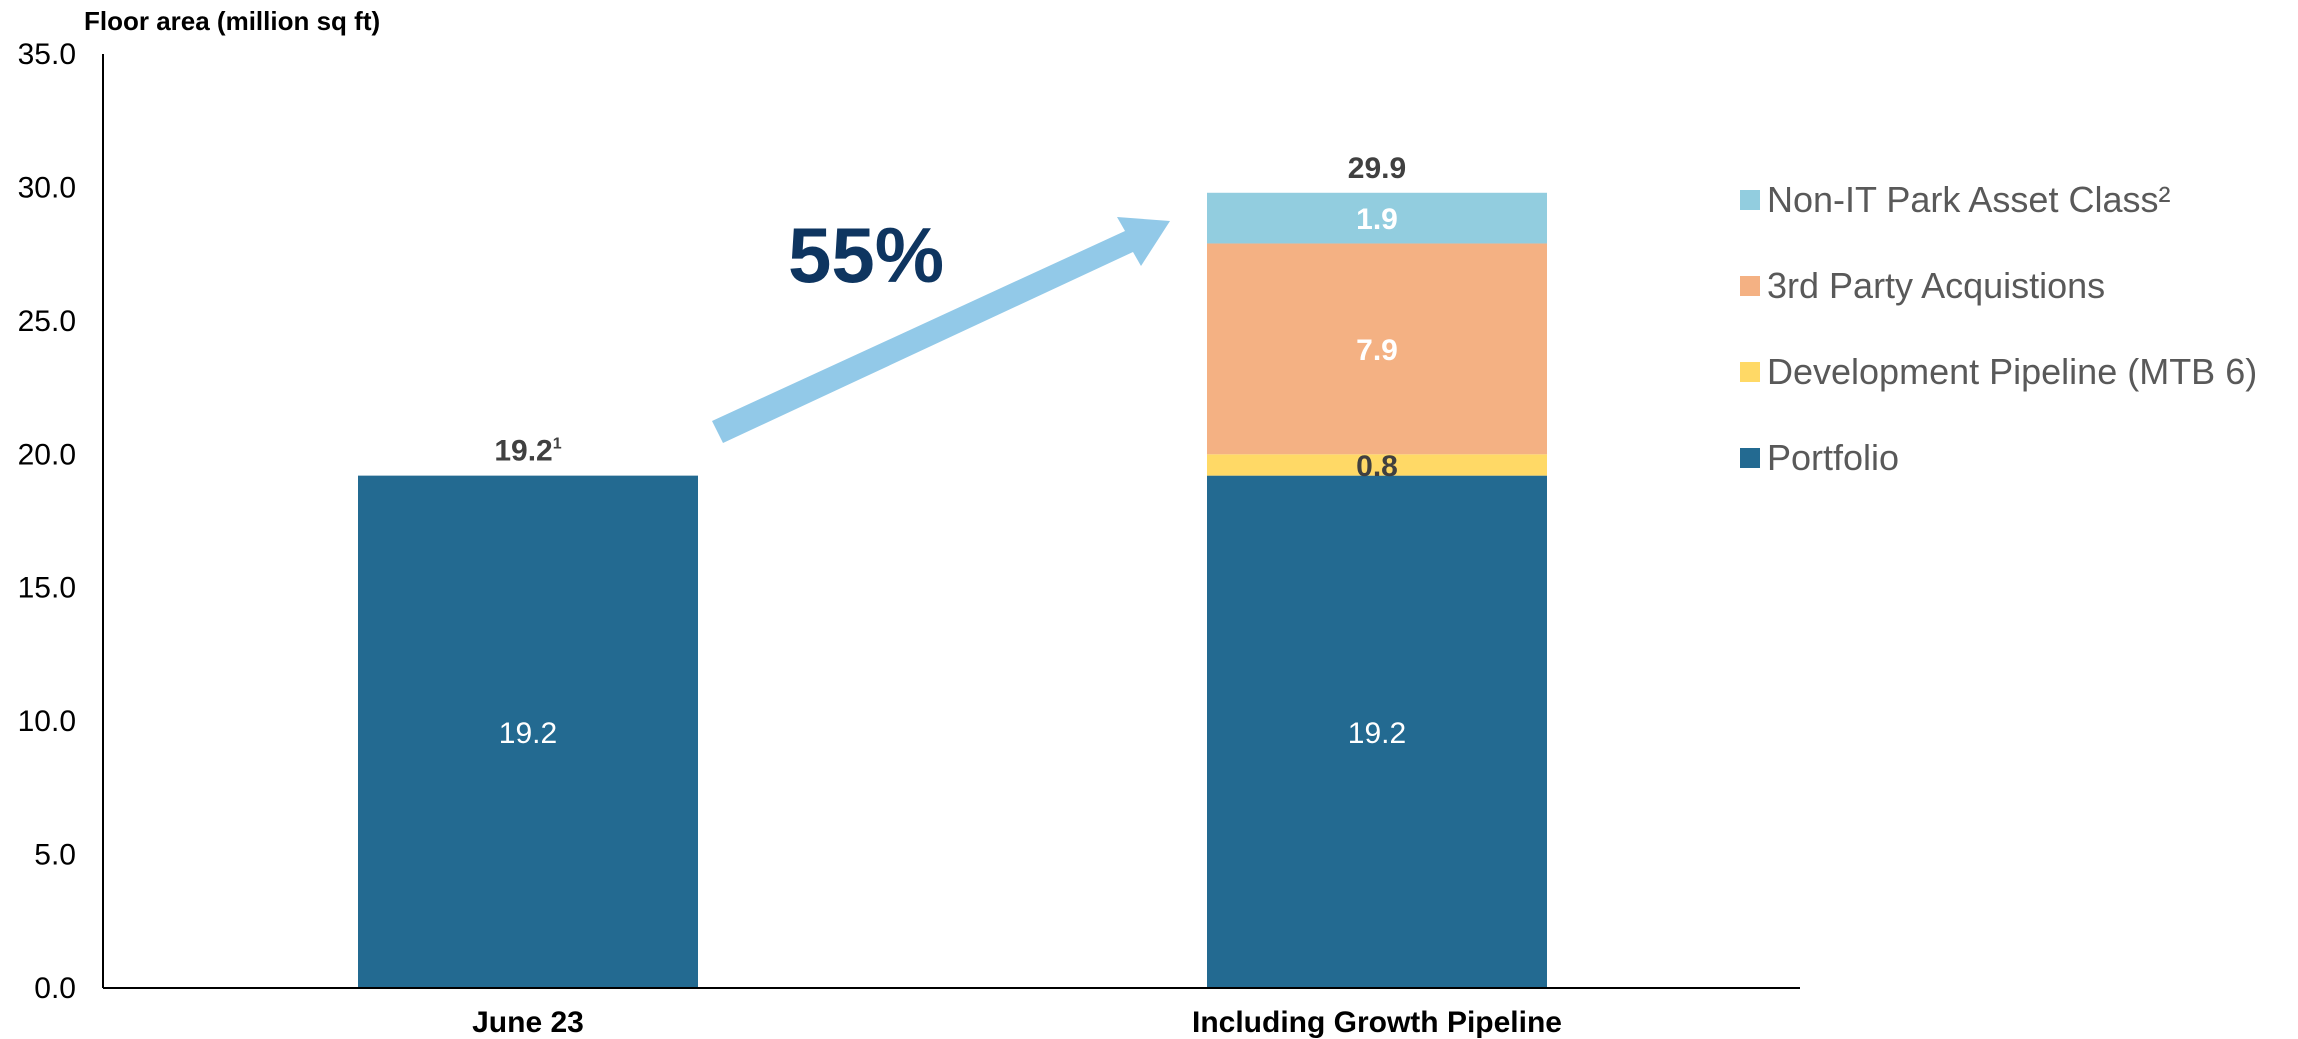  What do you see at coordinates (61, 521) in the screenshot?
I see `y-axis: 0.0 5.0 10.0 15.0 20.0 25.0 30.0 35.0` at bounding box center [61, 521].